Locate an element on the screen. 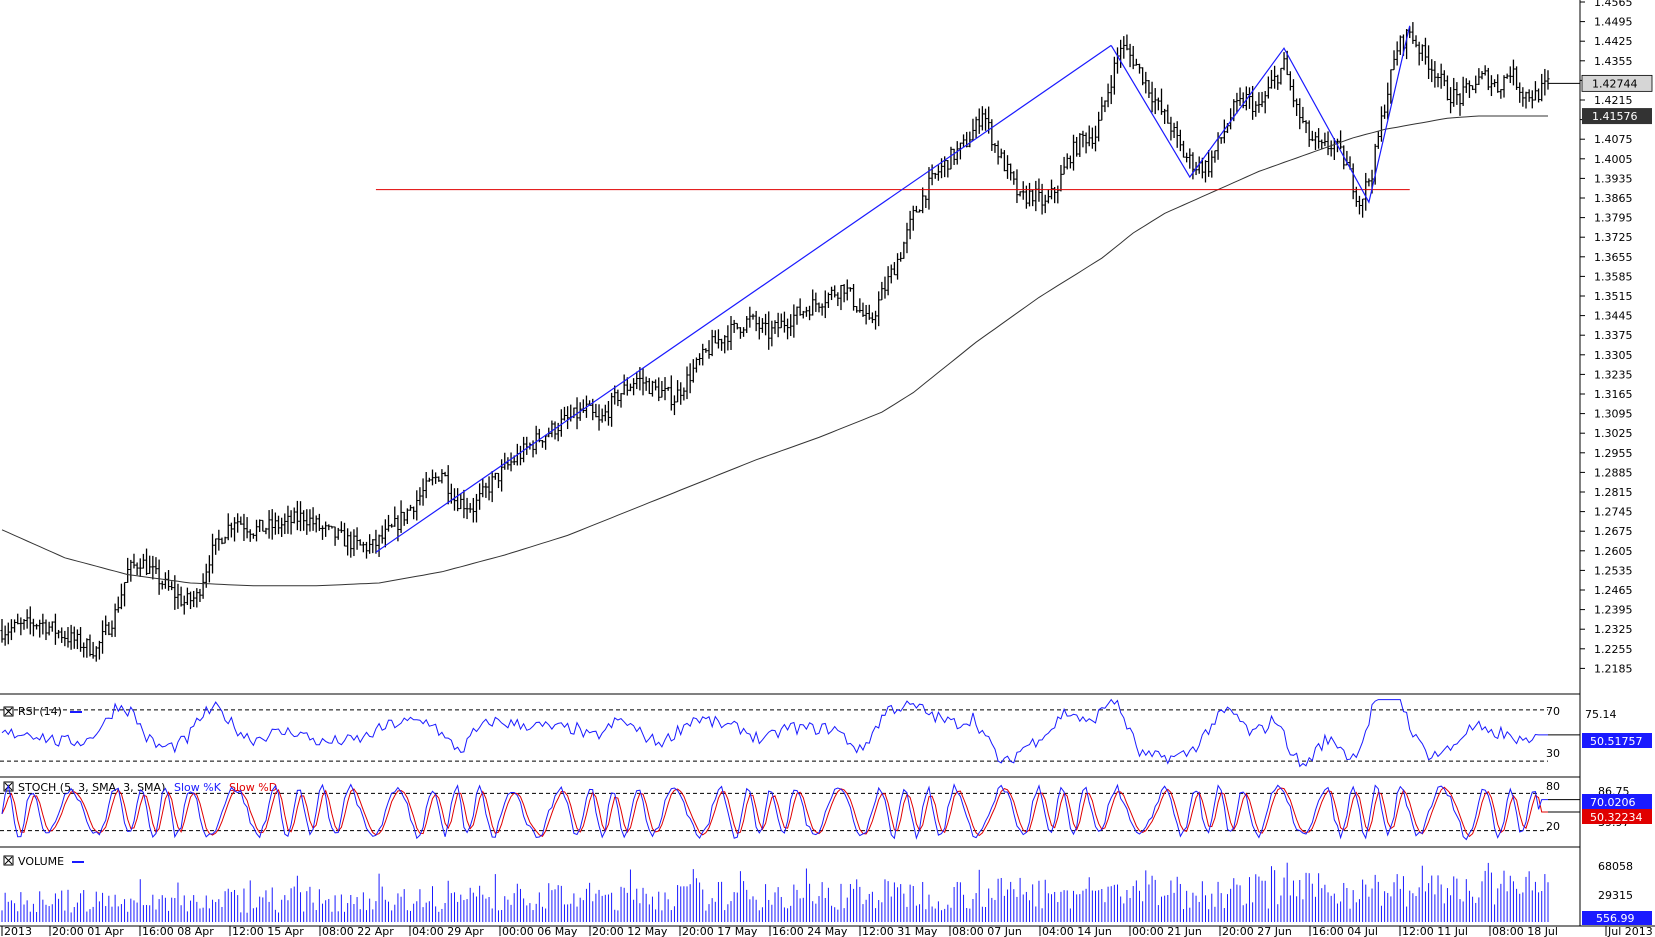 The image size is (1655, 937). time-label: 20:00 27 Jun is located at coordinates (1257, 931).